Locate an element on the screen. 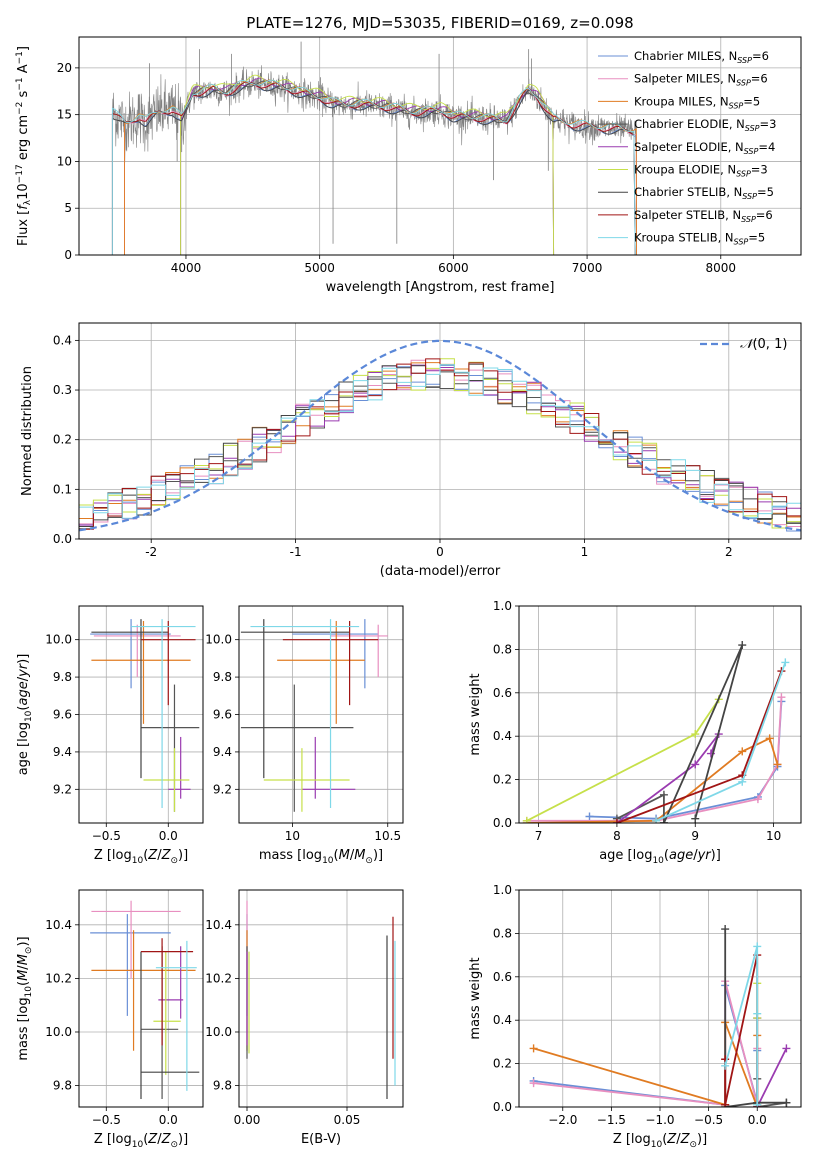  series-chabrier-miles is located at coordinates (645, 1044).